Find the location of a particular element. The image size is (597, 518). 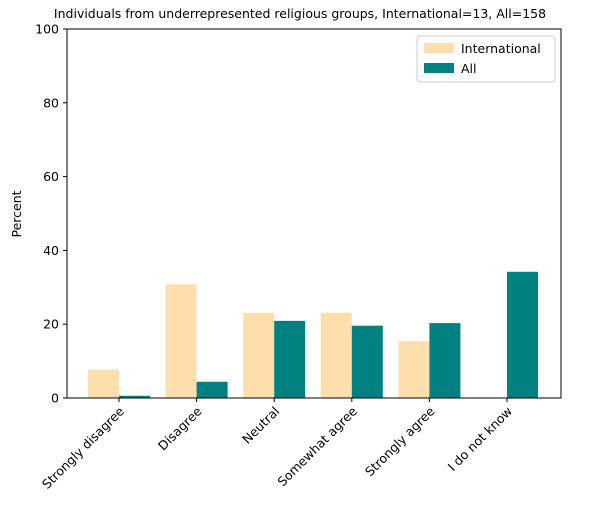

y-tick-label-60: 60 is located at coordinates (51, 176).